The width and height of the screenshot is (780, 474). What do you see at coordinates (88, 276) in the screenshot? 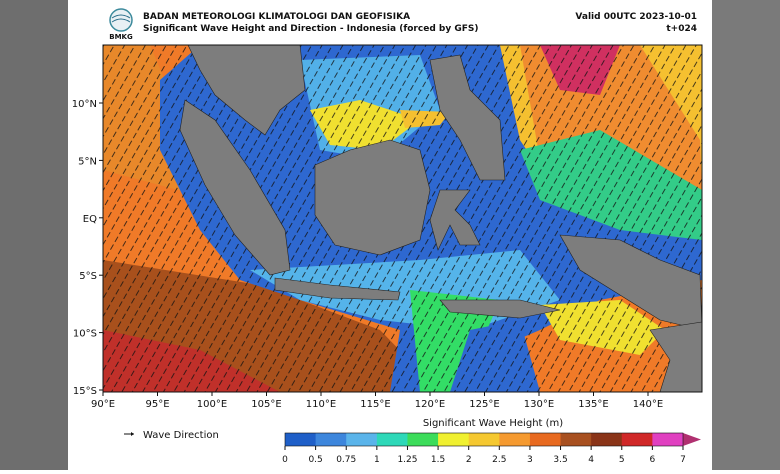
I see `lat-label: 5°S` at bounding box center [88, 276].